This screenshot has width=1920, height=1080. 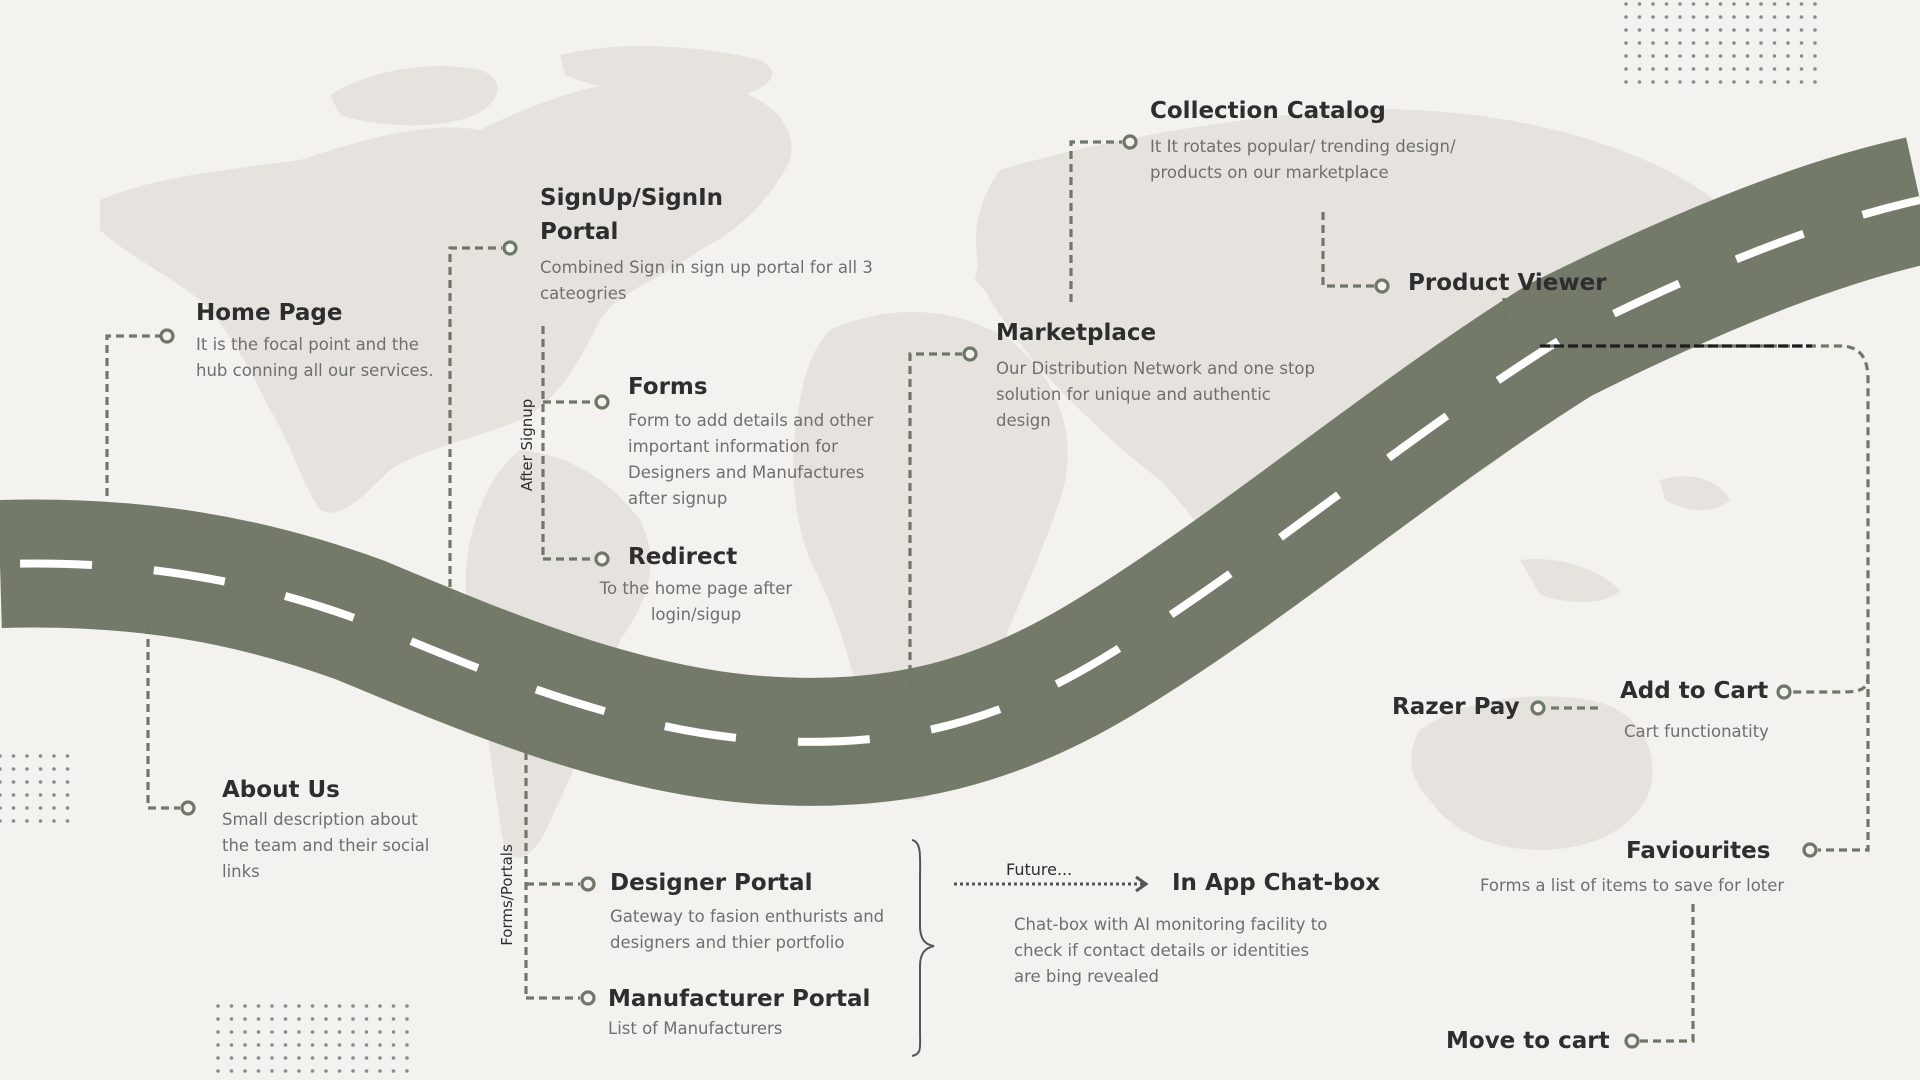 What do you see at coordinates (1528, 1041) in the screenshot?
I see `move-to-cart-title: Move to cart` at bounding box center [1528, 1041].